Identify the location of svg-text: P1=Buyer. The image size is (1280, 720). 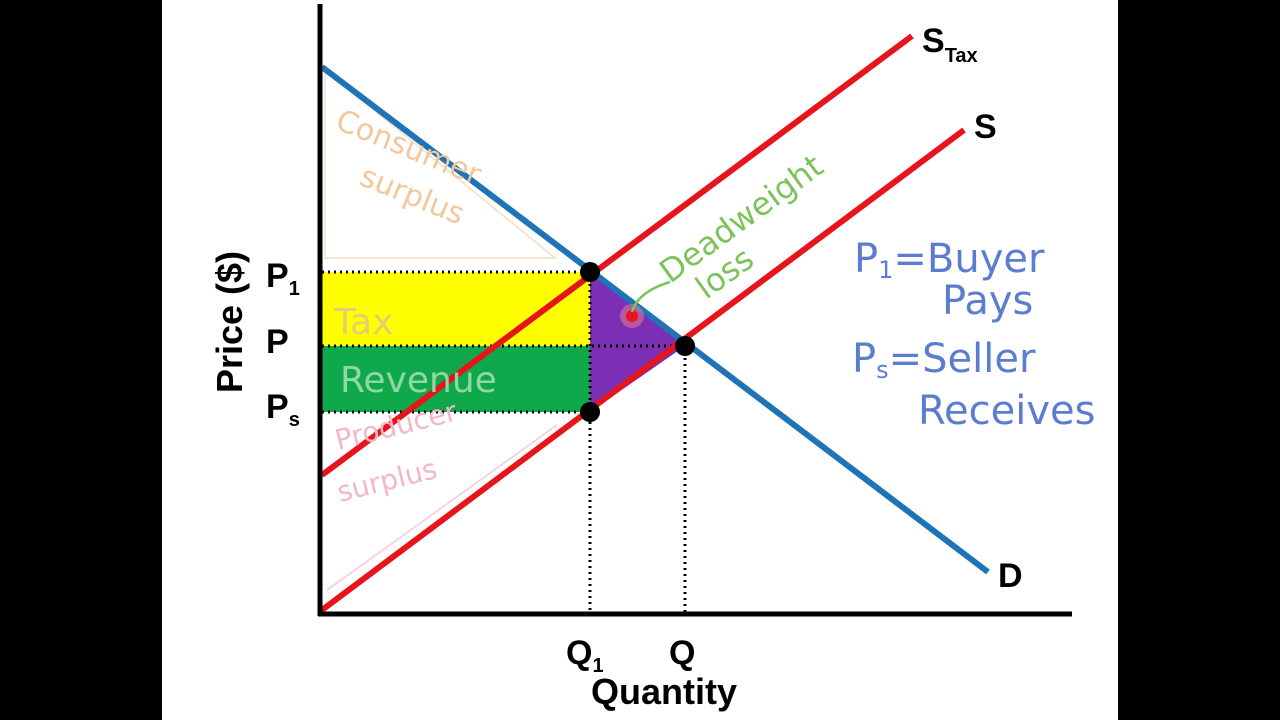
(949, 260).